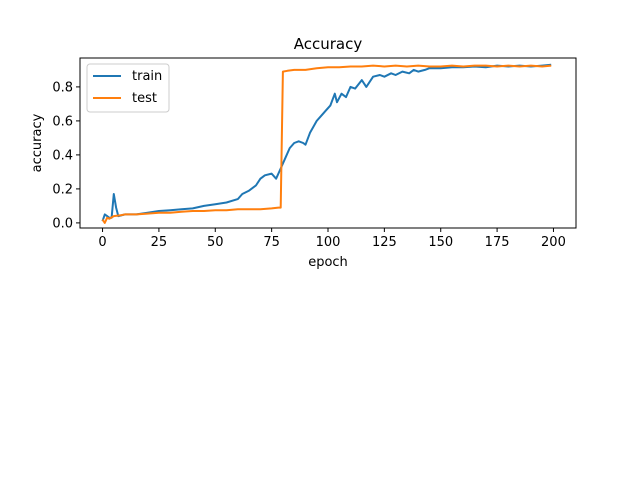 Image resolution: width=640 pixels, height=480 pixels. I want to click on x-tick-label: 125, so click(384, 242).